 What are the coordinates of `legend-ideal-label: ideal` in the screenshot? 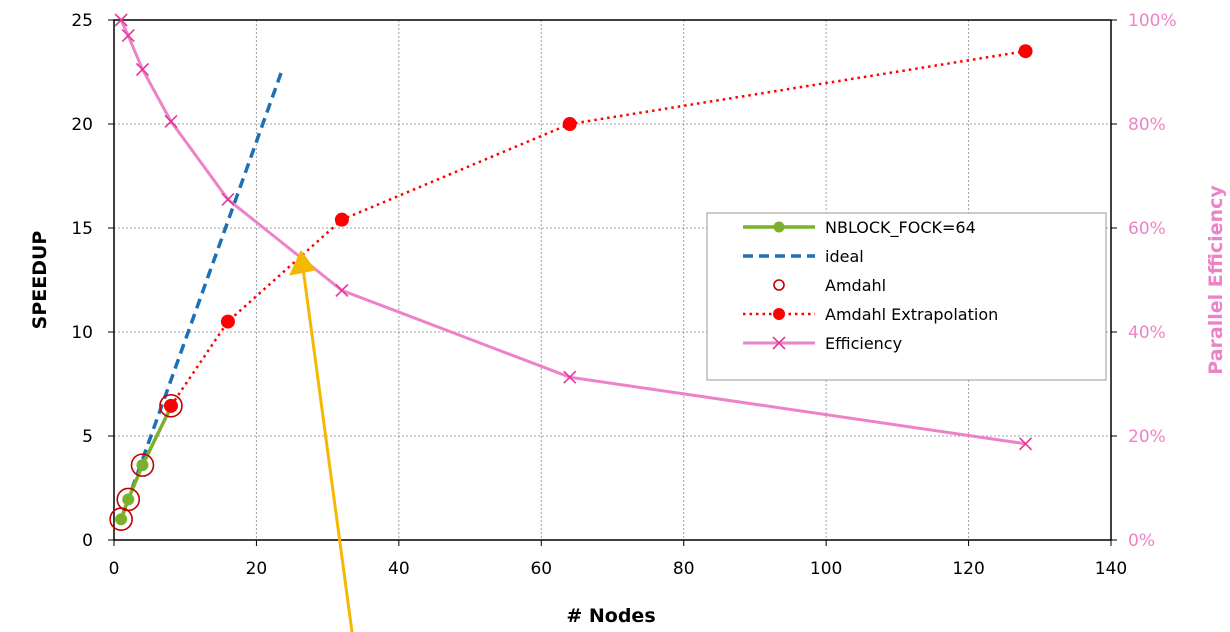 It's located at (844, 256).